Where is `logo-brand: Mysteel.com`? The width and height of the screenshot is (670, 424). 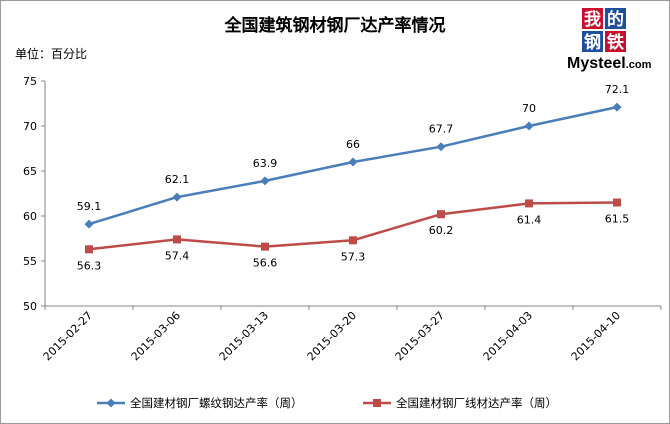 logo-brand: Mysteel.com is located at coordinates (609, 63).